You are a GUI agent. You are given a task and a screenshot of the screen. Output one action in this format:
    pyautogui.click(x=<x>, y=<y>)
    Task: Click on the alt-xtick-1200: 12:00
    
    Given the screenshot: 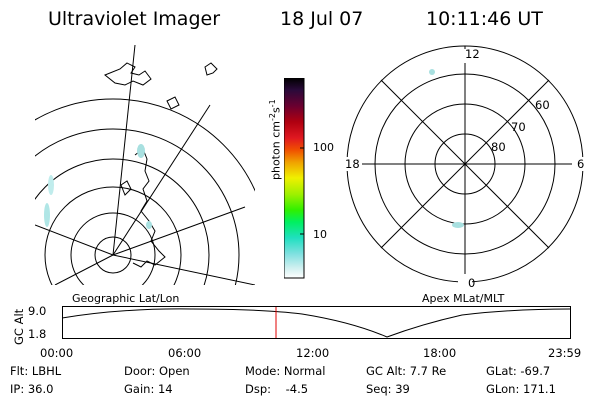 What is the action you would take?
    pyautogui.click(x=313, y=353)
    